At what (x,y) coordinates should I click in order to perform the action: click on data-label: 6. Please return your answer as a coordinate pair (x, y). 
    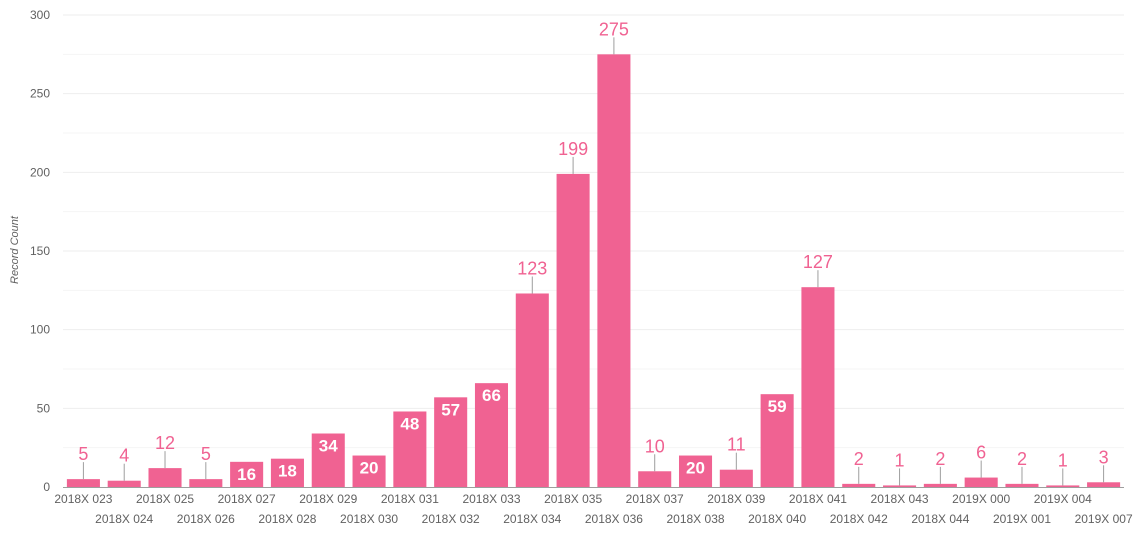
    Looking at the image, I should click on (981, 453).